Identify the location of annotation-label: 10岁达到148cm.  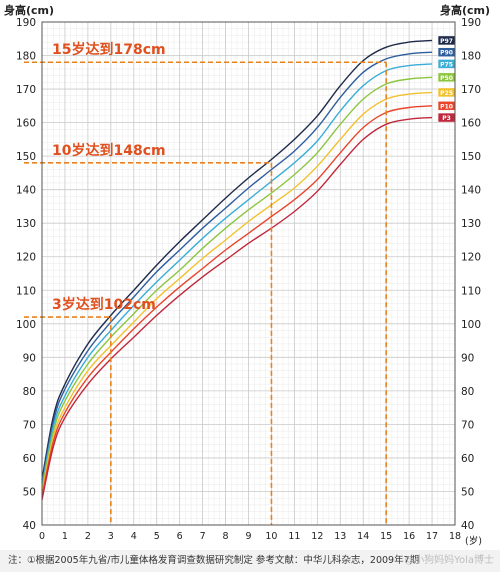
(109, 150).